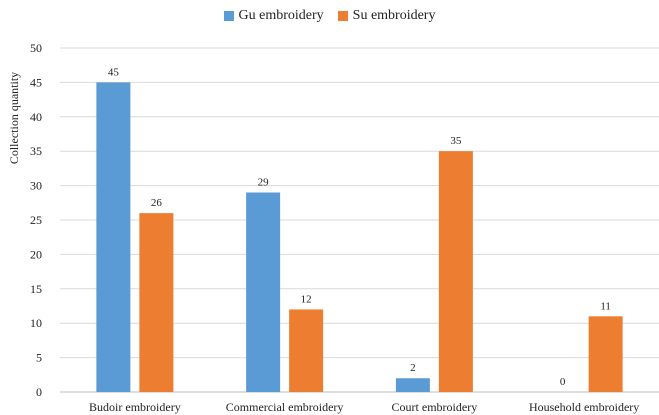 Image resolution: width=659 pixels, height=415 pixels. I want to click on data-label: 45, so click(114, 72).